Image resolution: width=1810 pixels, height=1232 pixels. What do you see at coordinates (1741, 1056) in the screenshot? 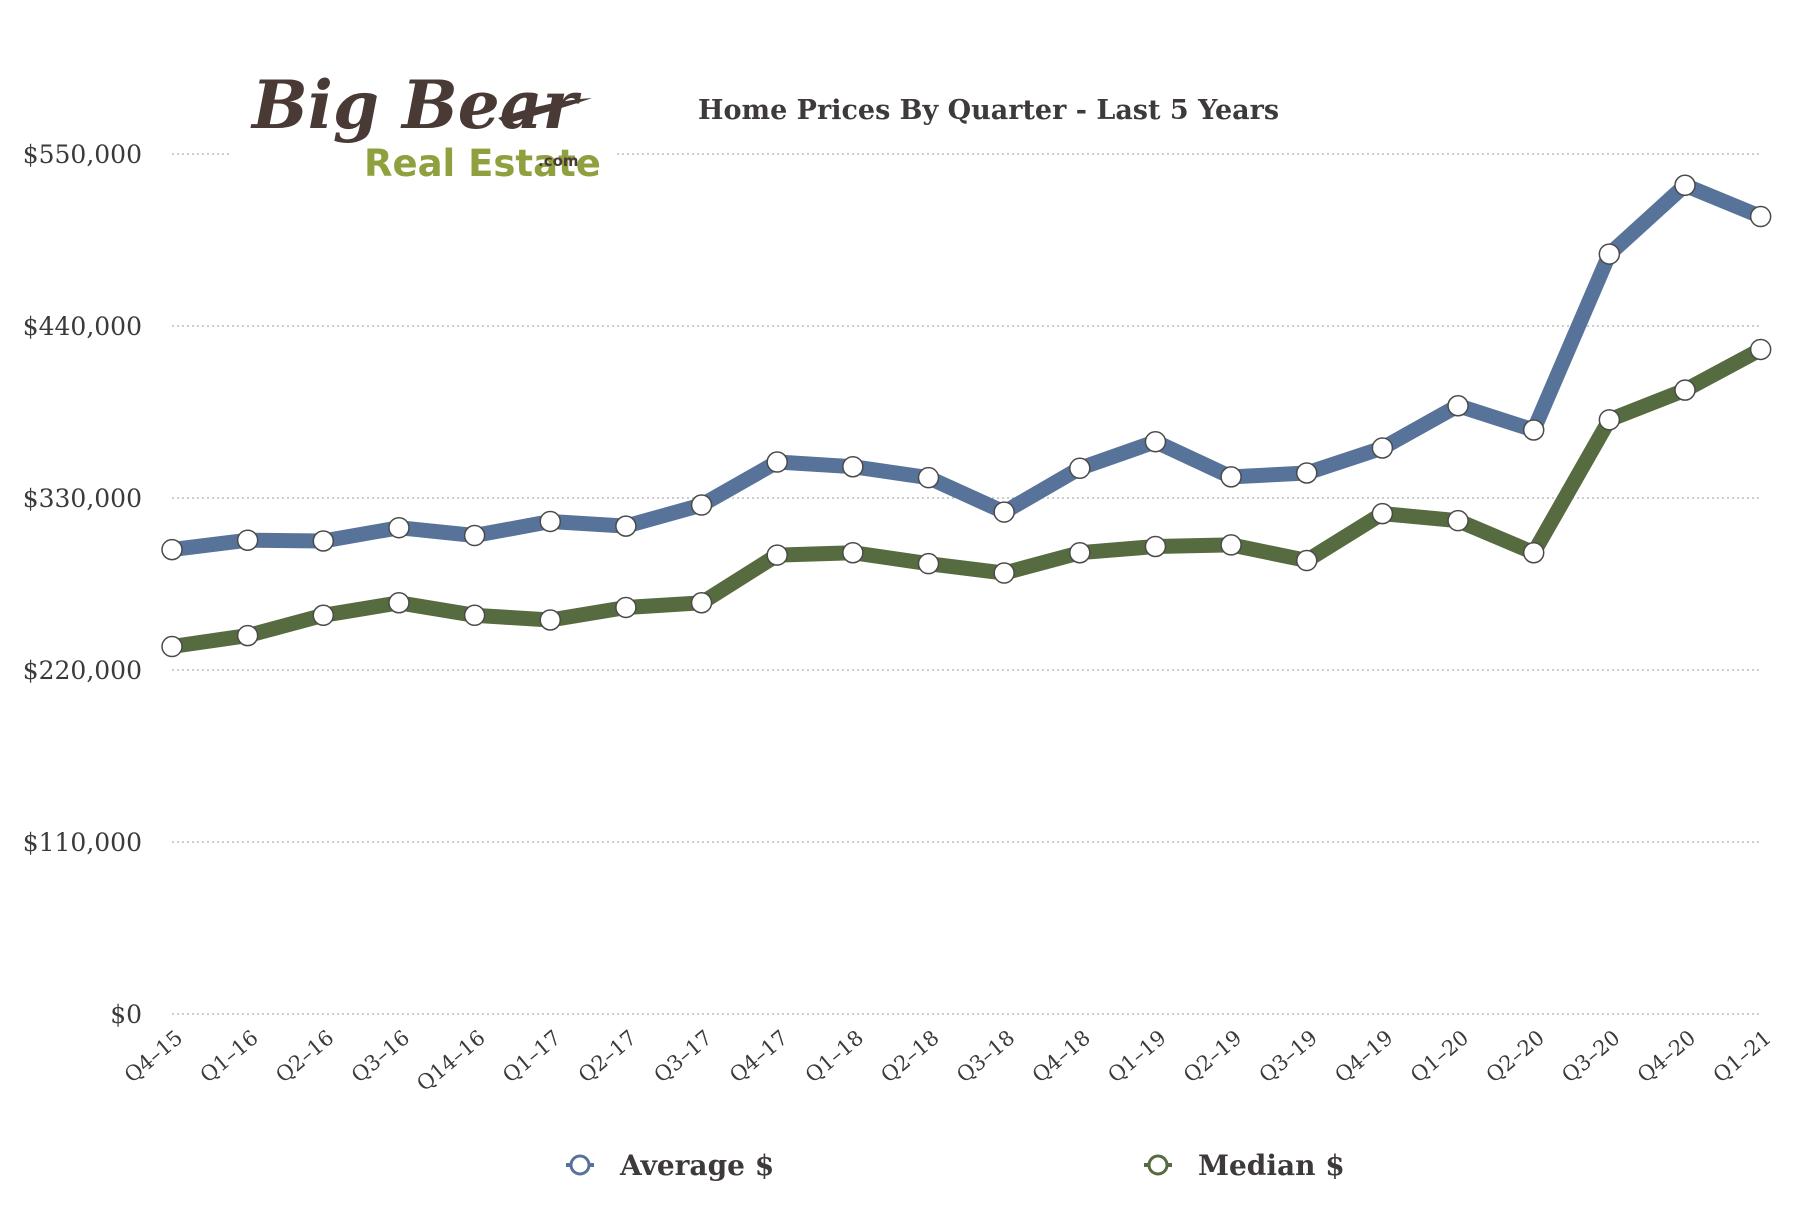
I see `x-tick-label: Q1–21` at bounding box center [1741, 1056].